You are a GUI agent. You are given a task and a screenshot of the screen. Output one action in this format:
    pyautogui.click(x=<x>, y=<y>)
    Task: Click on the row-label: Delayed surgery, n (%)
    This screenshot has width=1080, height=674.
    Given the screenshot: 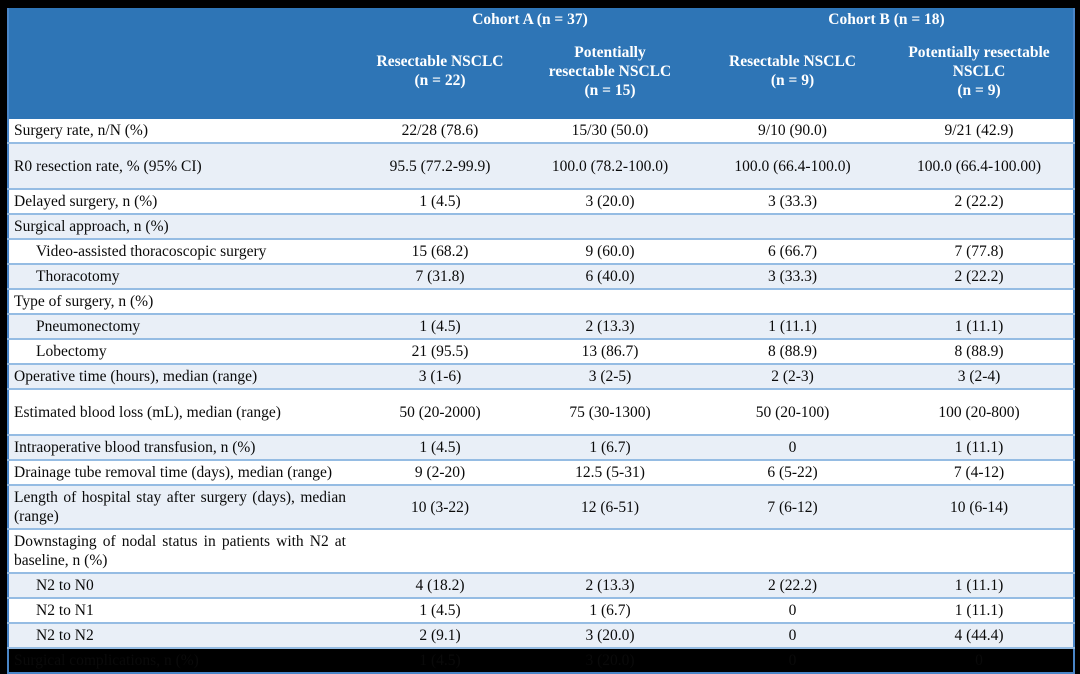 What is the action you would take?
    pyautogui.click(x=86, y=201)
    